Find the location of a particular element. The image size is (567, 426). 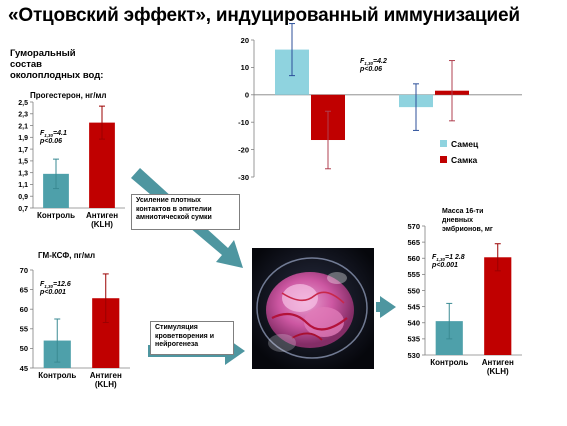

progesterone-x-label: Контроль is located at coordinates (56, 215).